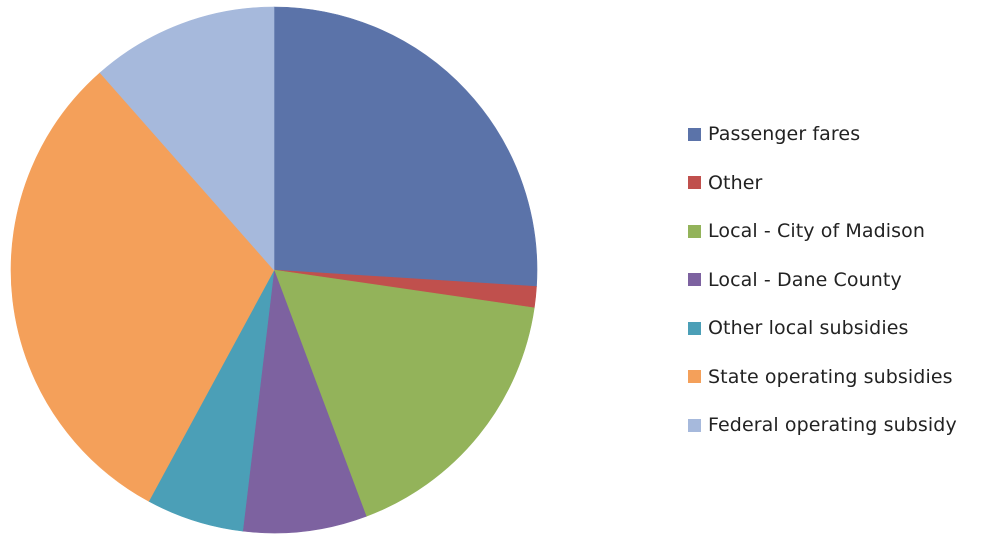 This screenshot has height=535, width=989. Describe the element at coordinates (822, 183) in the screenshot. I see `legend-item-other: Other` at that location.